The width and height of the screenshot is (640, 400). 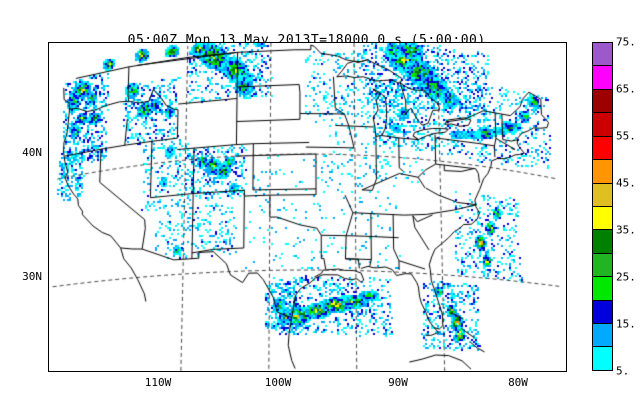 I want to click on lon-tick-110w: 110W, so click(x=158, y=382).